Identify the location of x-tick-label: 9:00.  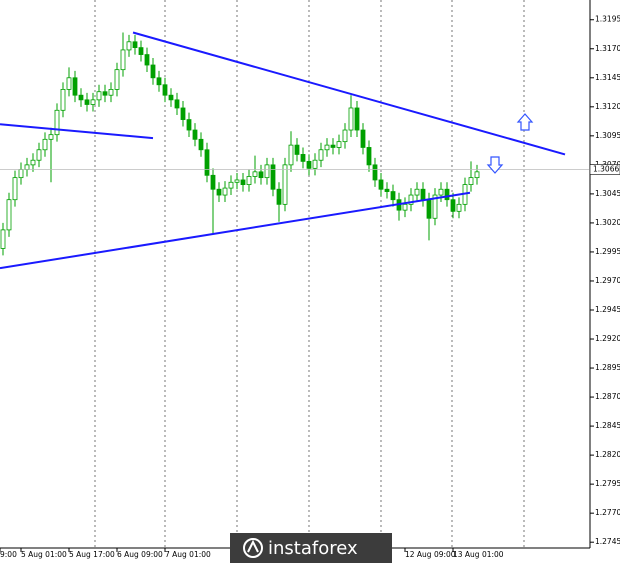
(8, 554).